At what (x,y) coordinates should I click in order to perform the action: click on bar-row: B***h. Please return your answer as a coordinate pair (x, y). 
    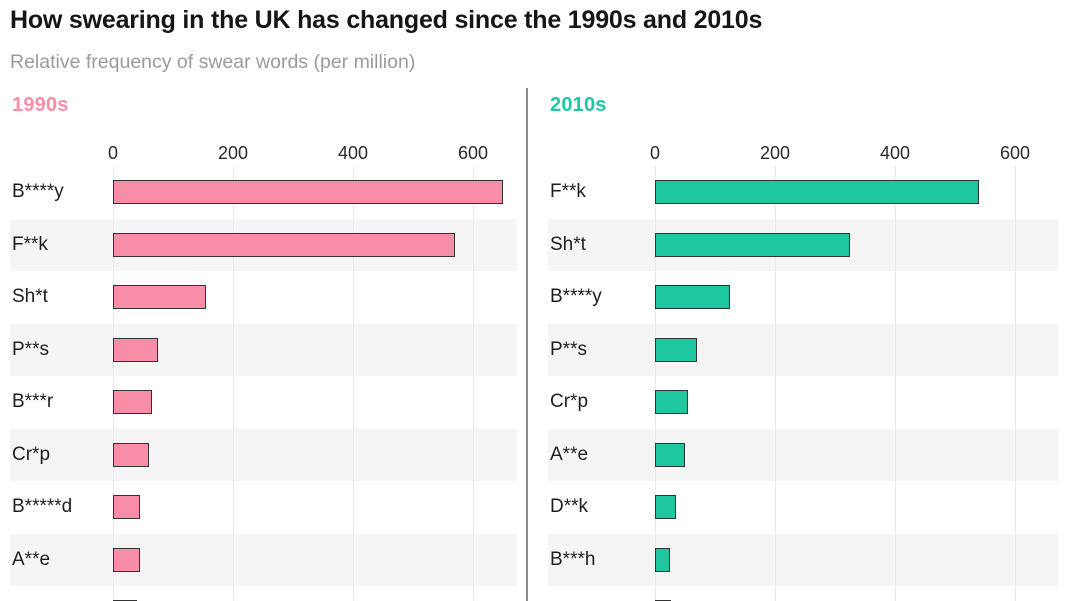
    Looking at the image, I should click on (803, 559).